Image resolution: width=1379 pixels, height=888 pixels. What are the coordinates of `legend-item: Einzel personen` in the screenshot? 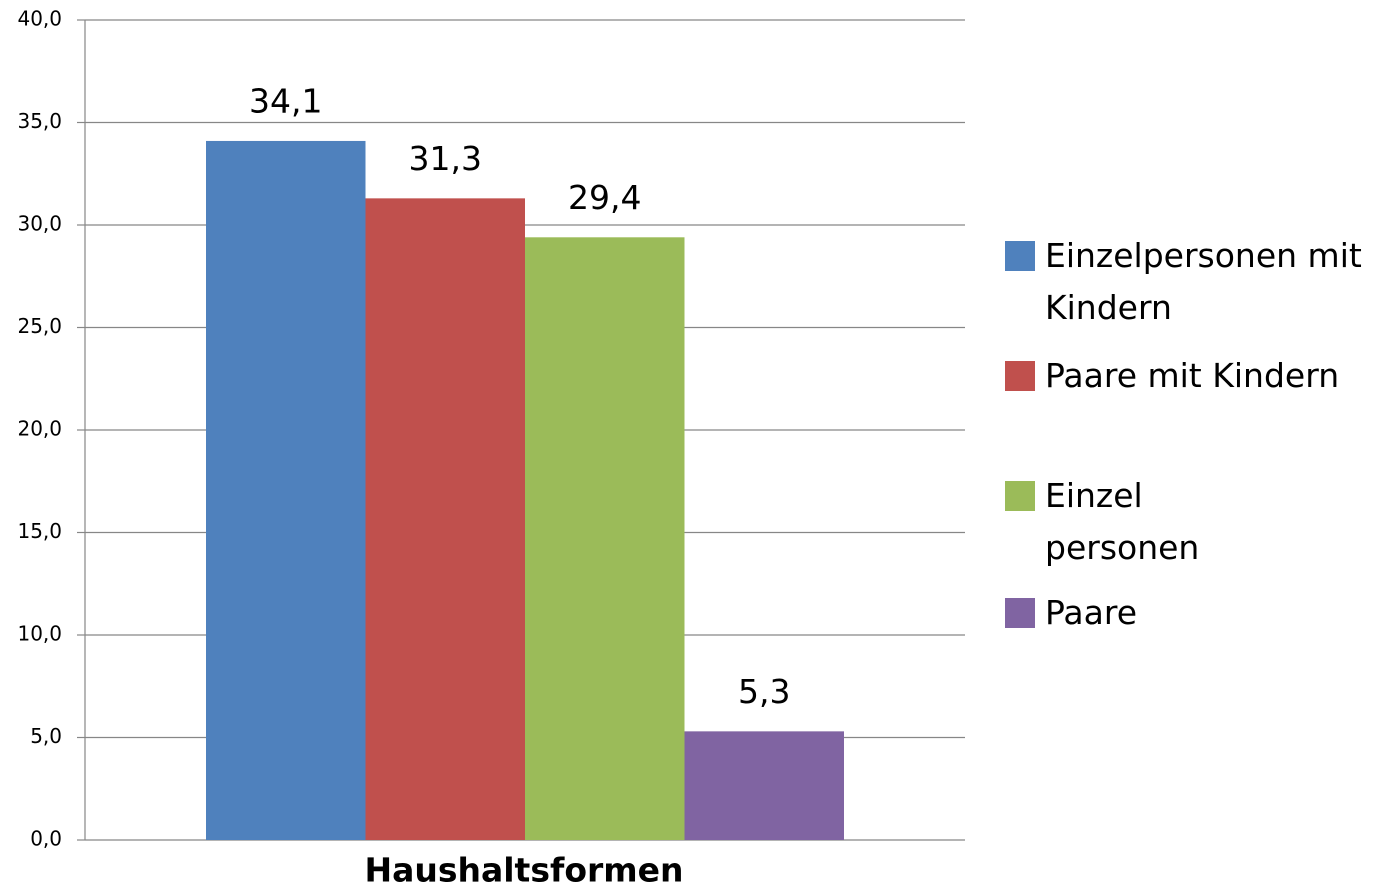 It's located at (1190, 522).